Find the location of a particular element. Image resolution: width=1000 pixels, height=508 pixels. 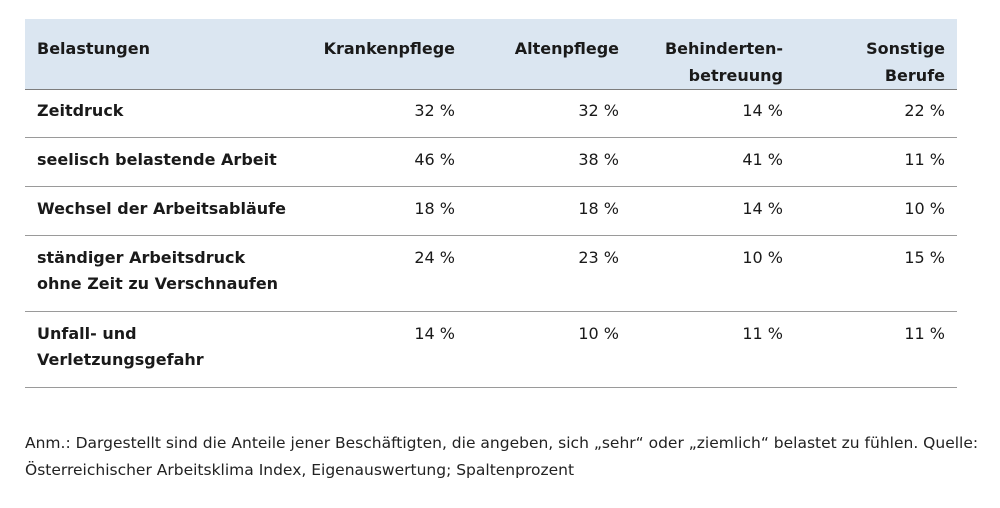

cell-value: 38 % is located at coordinates (549, 162).